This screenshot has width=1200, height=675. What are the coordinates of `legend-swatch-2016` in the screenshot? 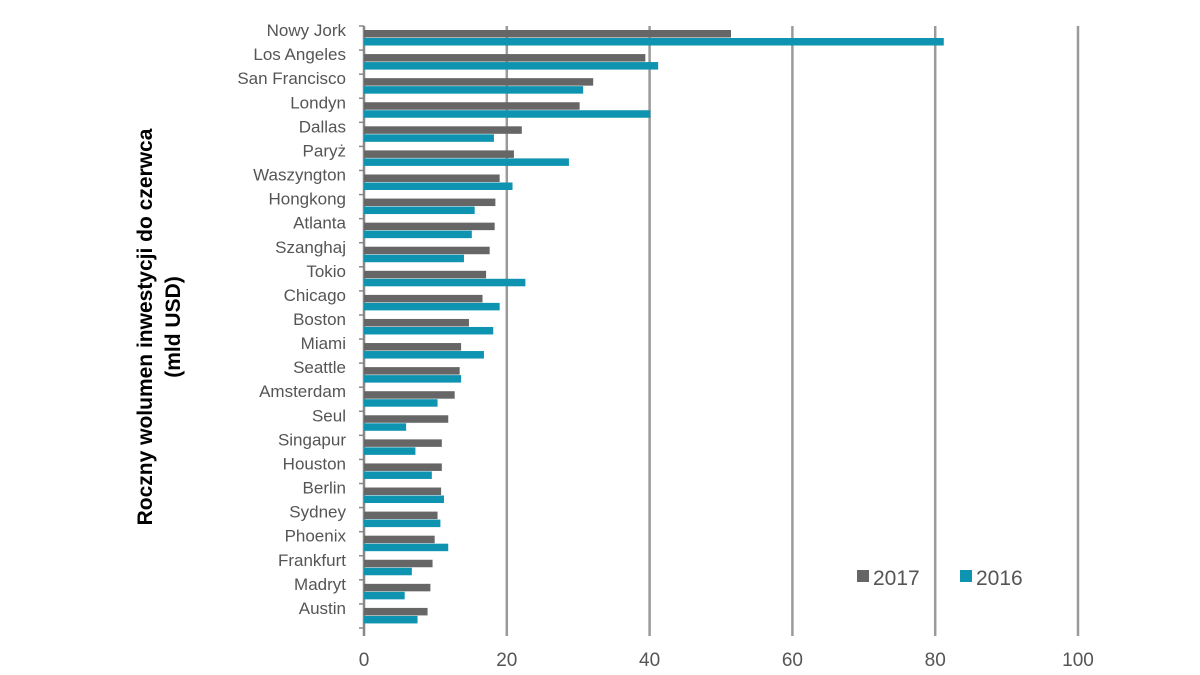 It's located at (966, 576).